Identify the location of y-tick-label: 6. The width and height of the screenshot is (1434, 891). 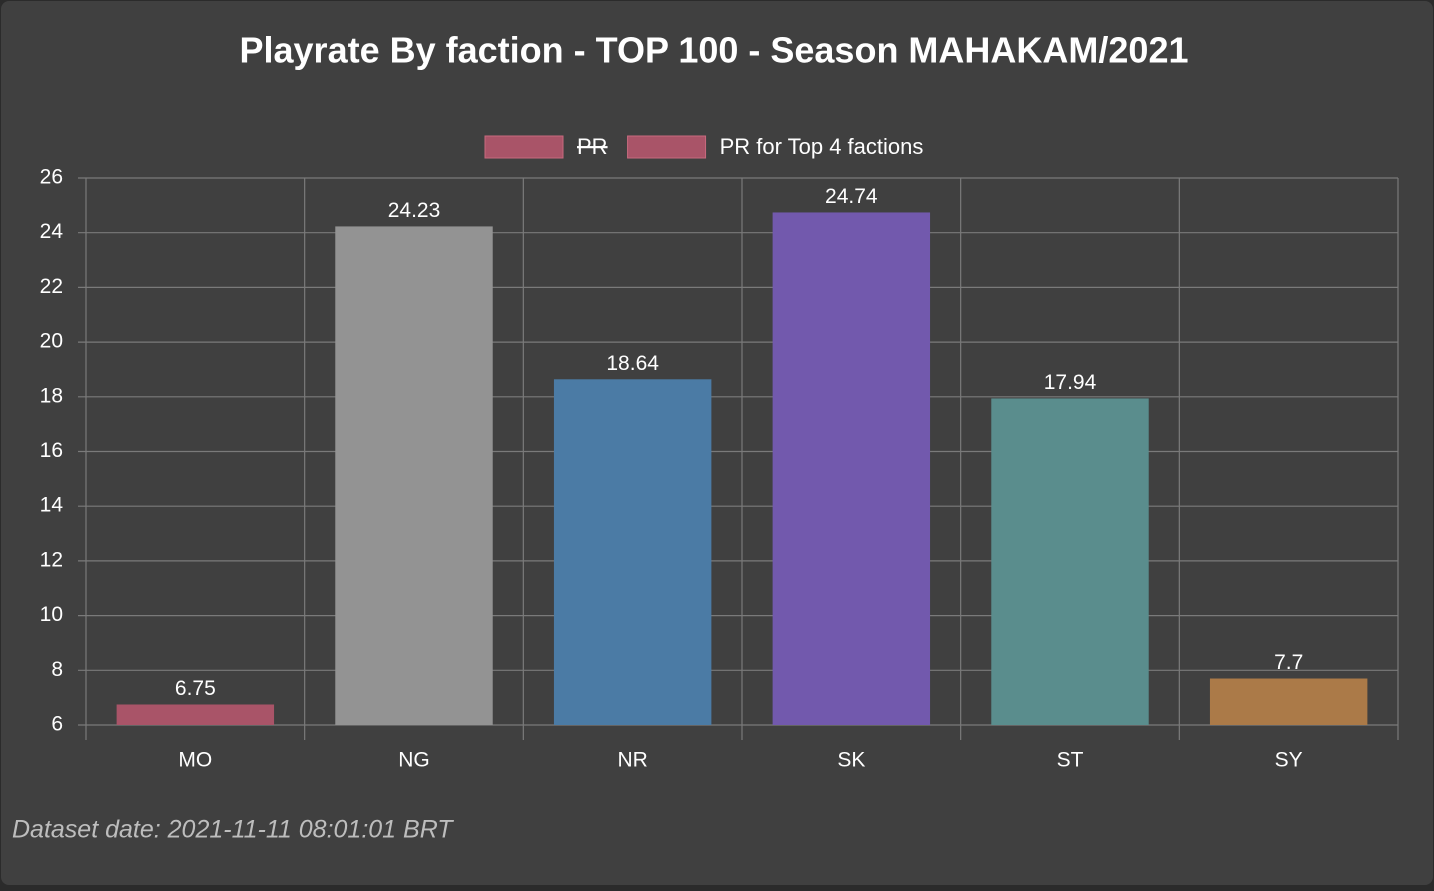
(57, 724).